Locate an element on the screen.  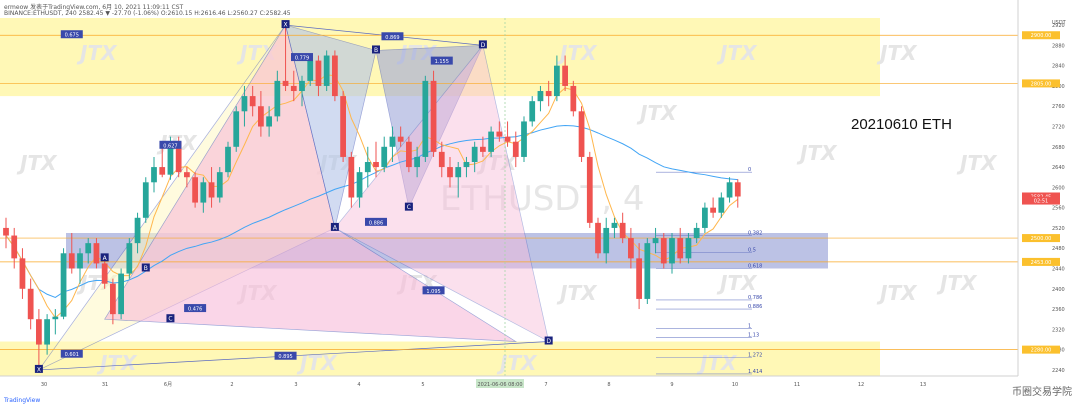
time-tick-4: 3 is located at coordinates (295, 385).